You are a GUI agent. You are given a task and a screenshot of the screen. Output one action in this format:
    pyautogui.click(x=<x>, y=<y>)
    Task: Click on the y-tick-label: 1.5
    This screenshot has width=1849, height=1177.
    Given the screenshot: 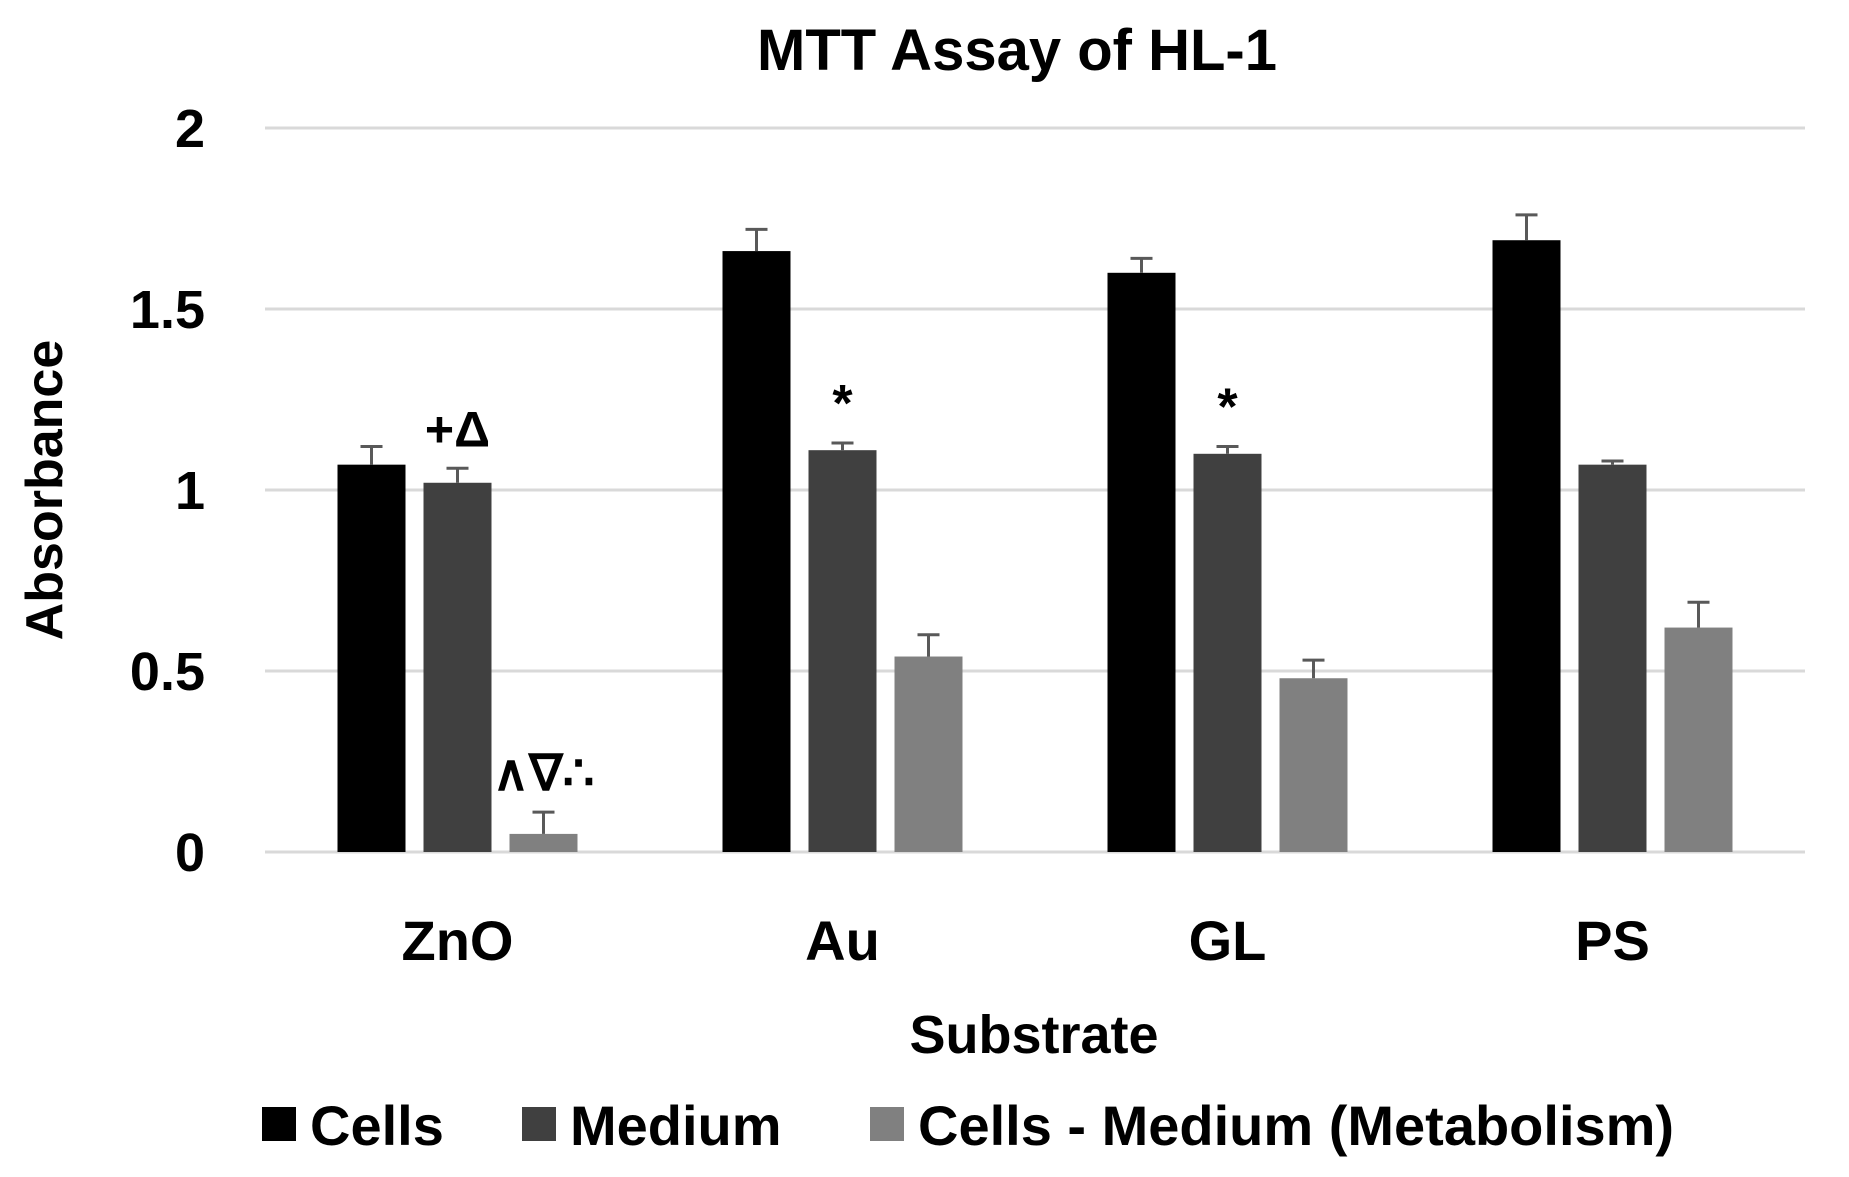 What is the action you would take?
    pyautogui.click(x=167, y=310)
    